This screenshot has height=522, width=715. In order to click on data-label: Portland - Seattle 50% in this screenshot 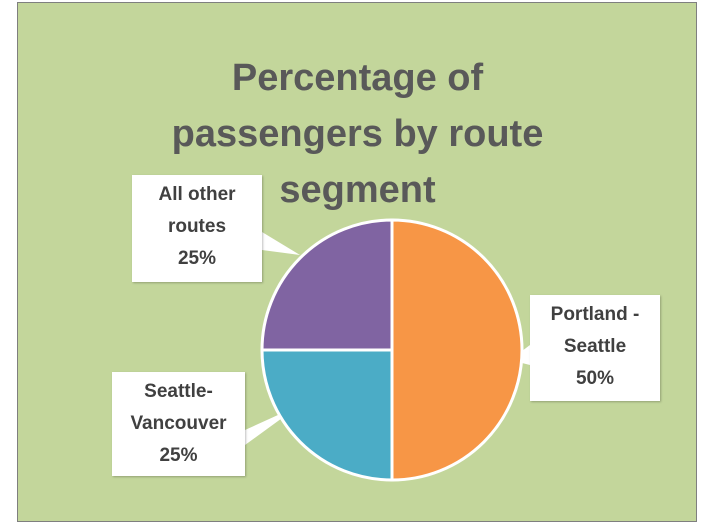, I will do `click(595, 348)`.